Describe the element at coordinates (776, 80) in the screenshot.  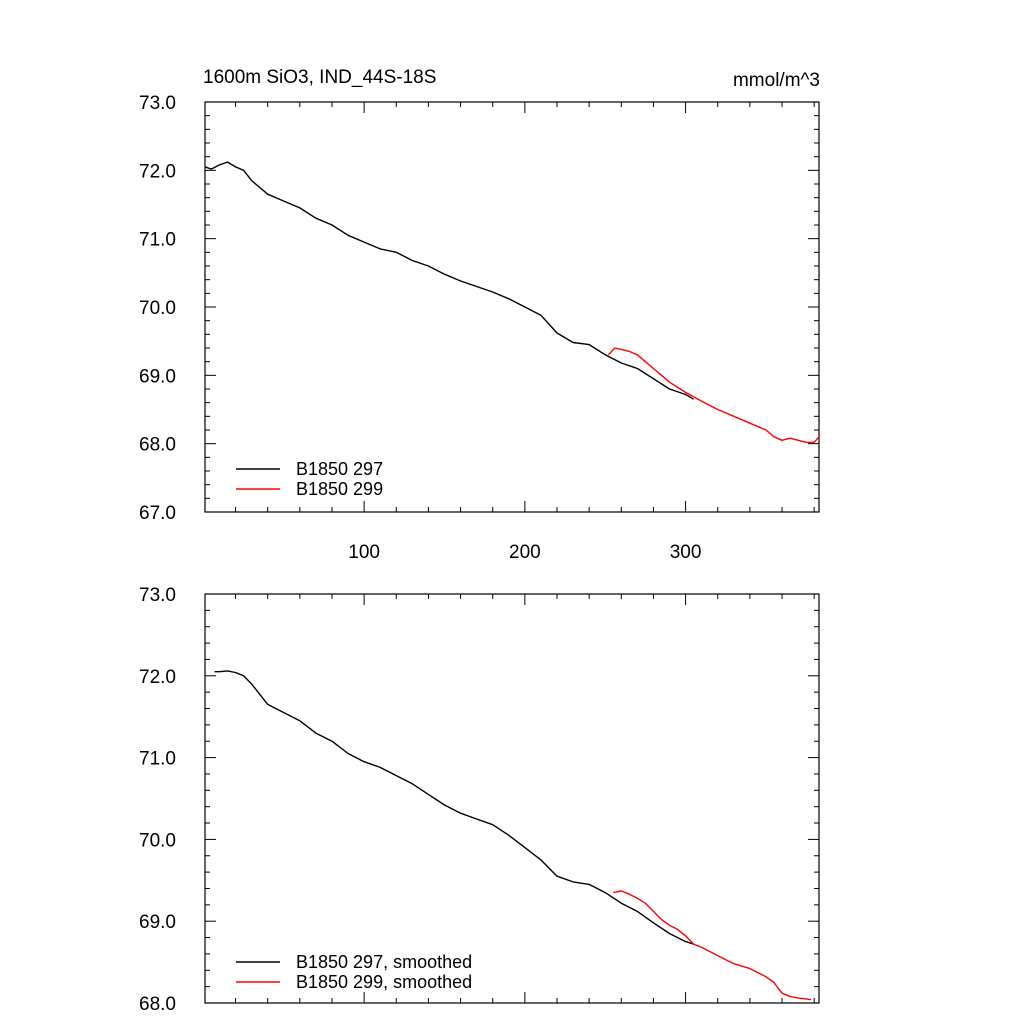
I see `units-label: mmol/m^3` at that location.